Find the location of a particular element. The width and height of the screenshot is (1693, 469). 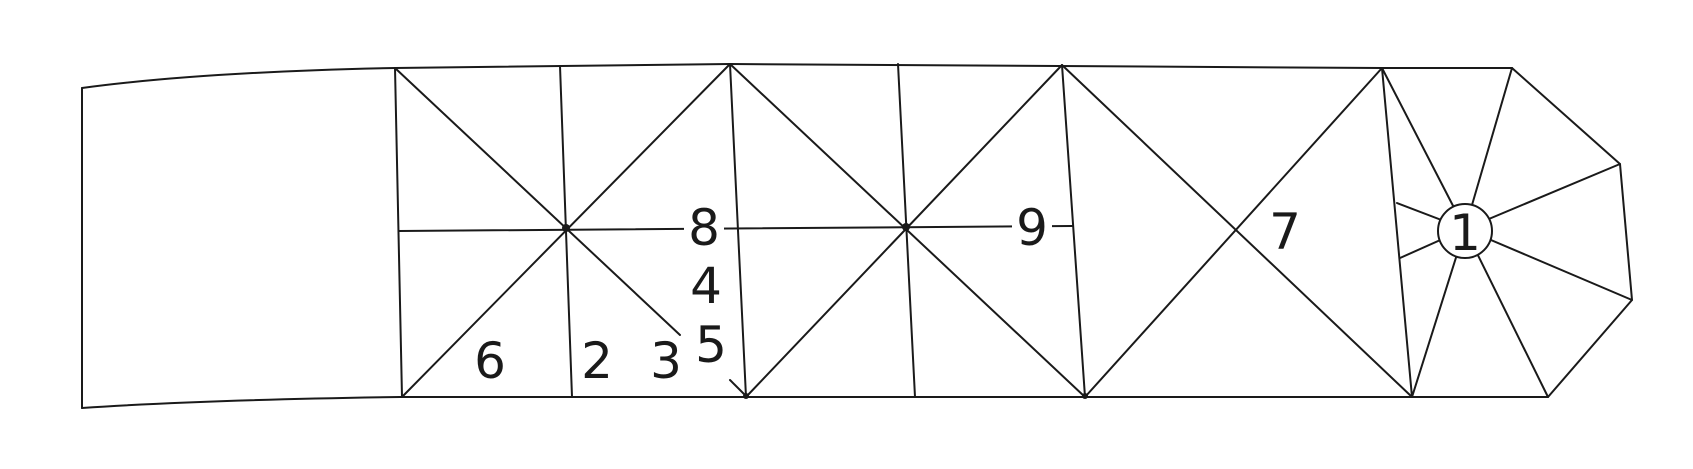

crease-x2-b is located at coordinates (904, 231).